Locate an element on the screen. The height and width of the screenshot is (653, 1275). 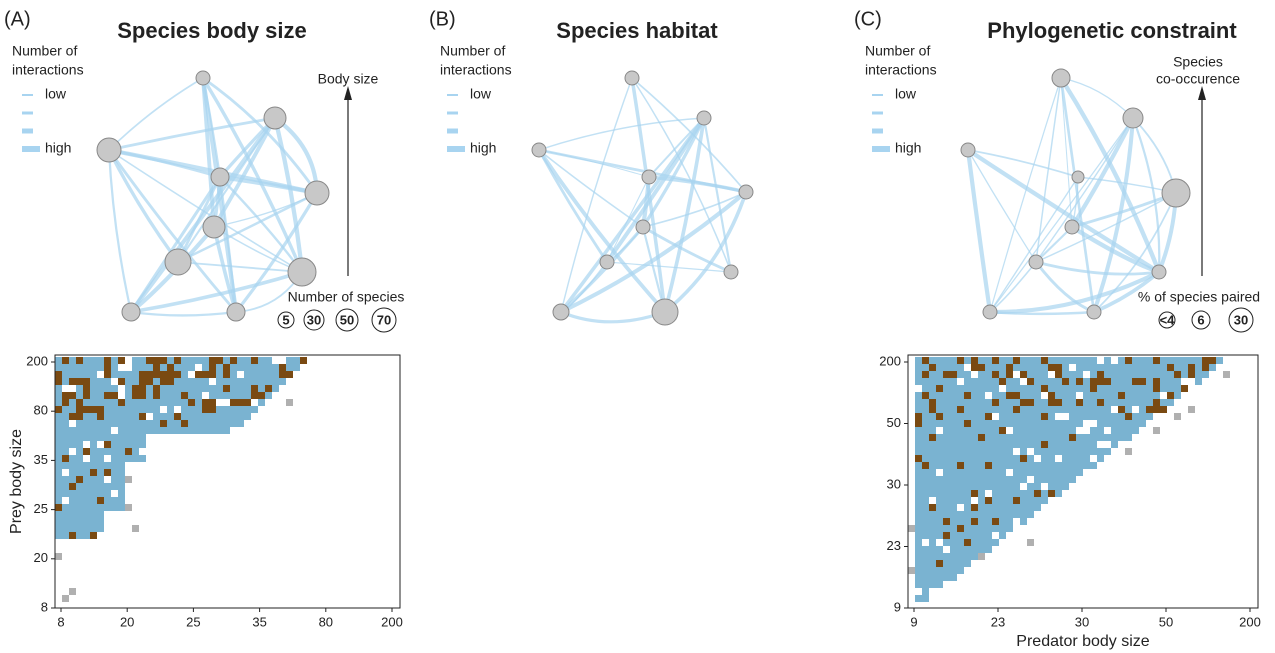
legend-high: high is located at coordinates (58, 148).